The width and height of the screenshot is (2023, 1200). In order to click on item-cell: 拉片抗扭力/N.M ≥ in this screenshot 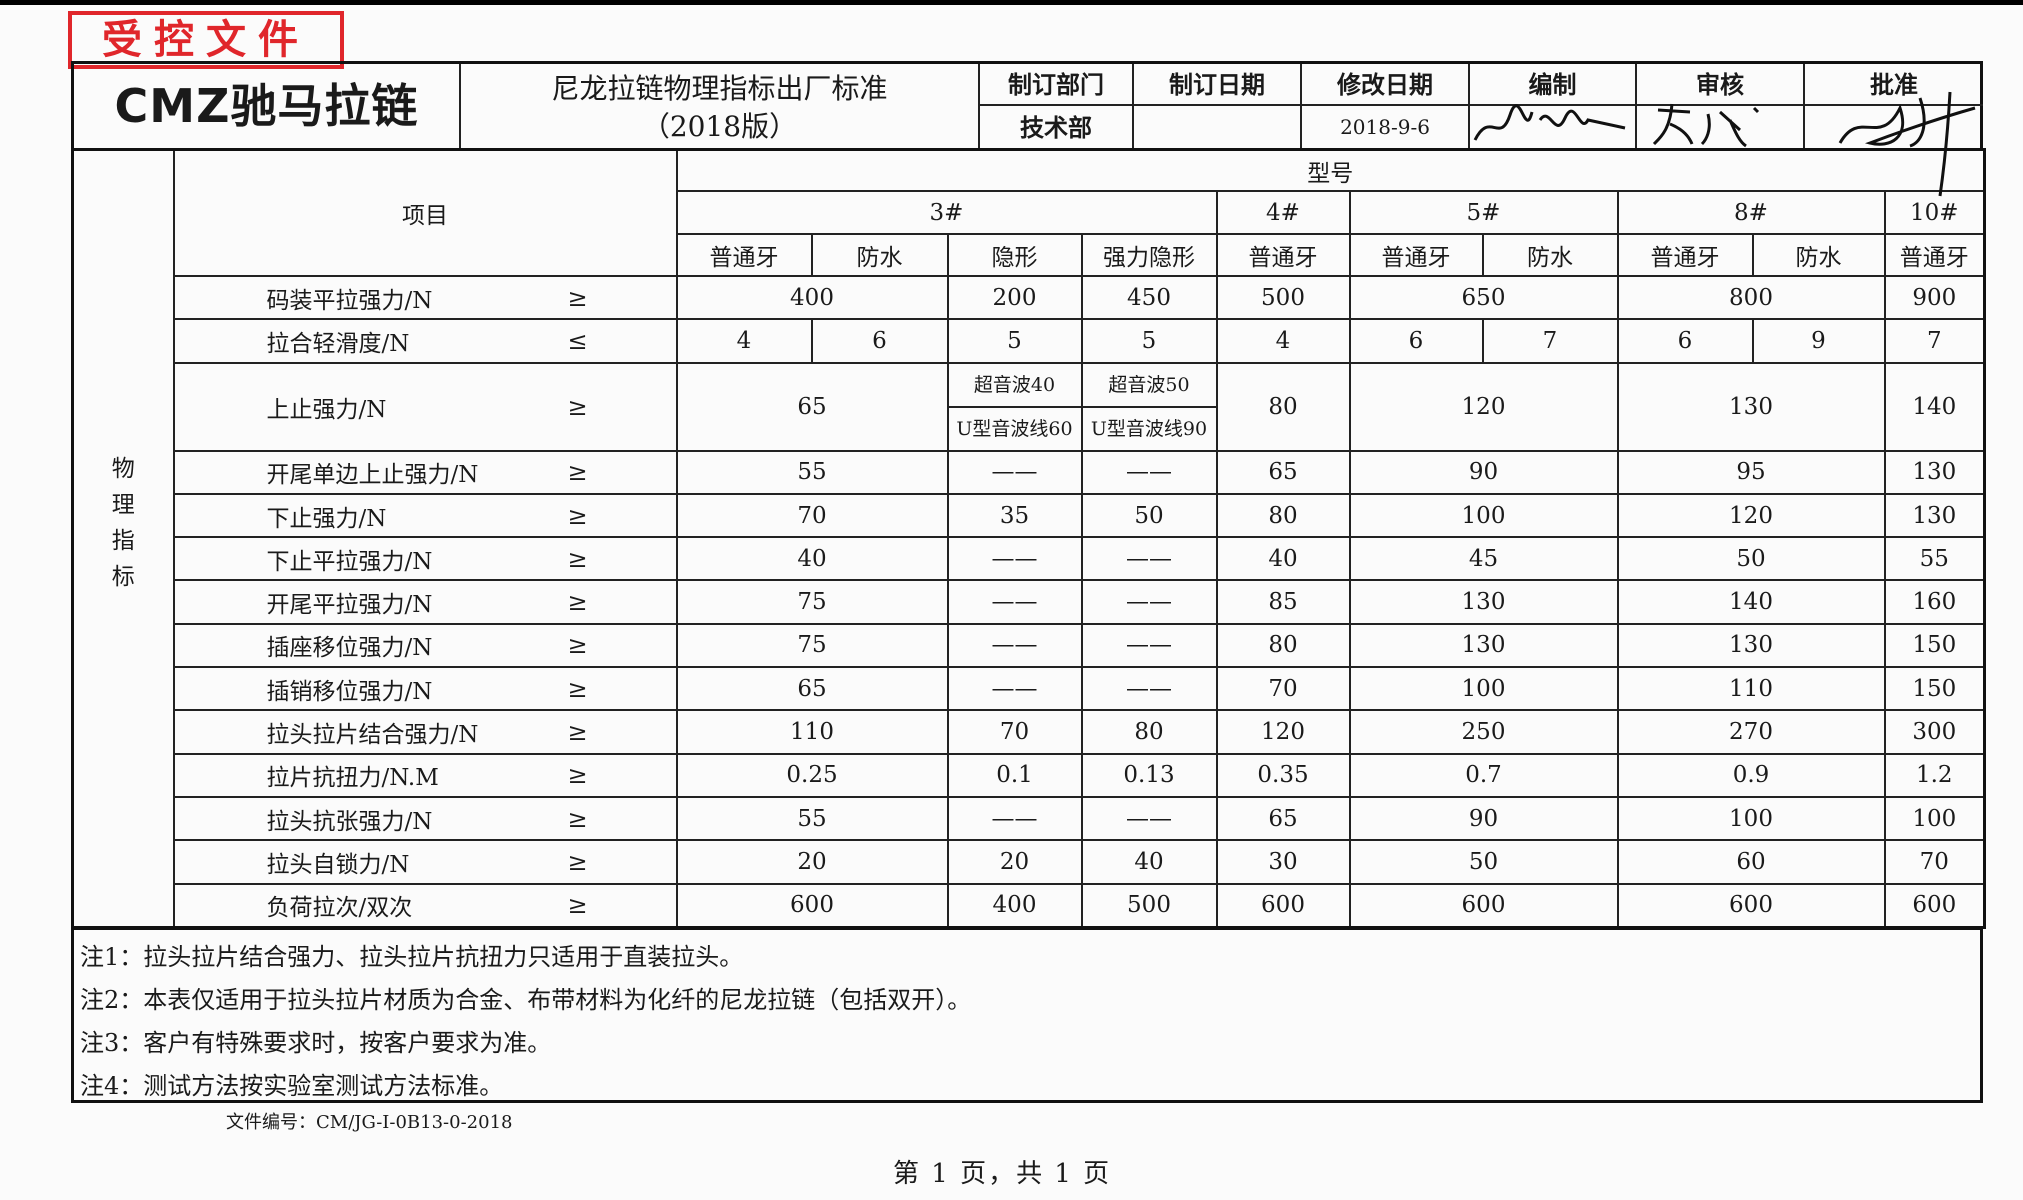, I will do `click(425, 775)`.